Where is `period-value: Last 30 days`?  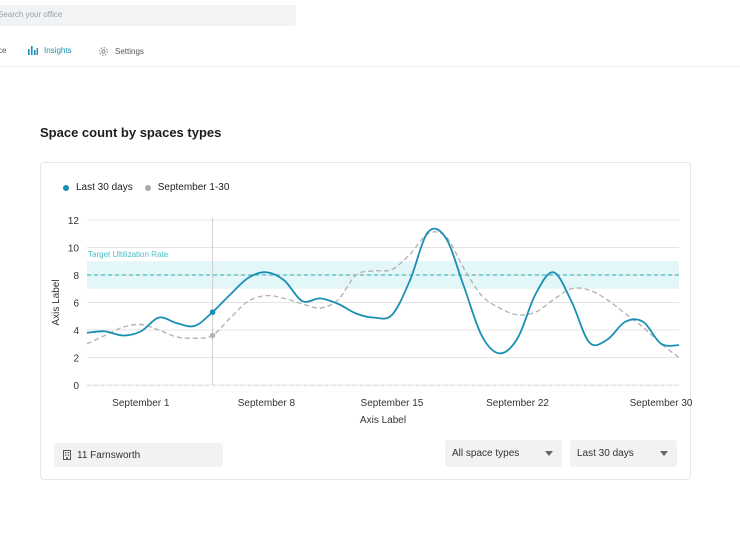
period-value: Last 30 days is located at coordinates (605, 453).